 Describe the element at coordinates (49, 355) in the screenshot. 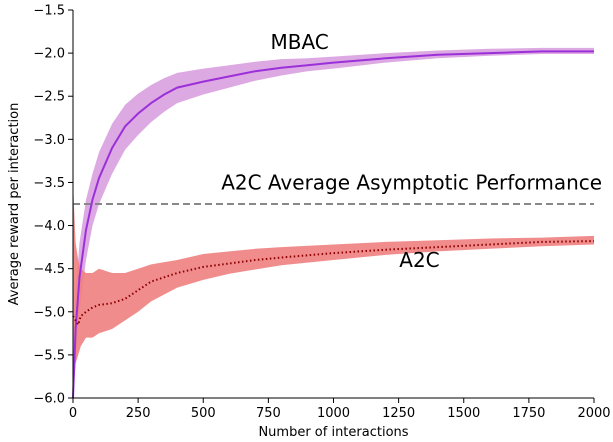

I see `y-tick-label: −5.5` at that location.